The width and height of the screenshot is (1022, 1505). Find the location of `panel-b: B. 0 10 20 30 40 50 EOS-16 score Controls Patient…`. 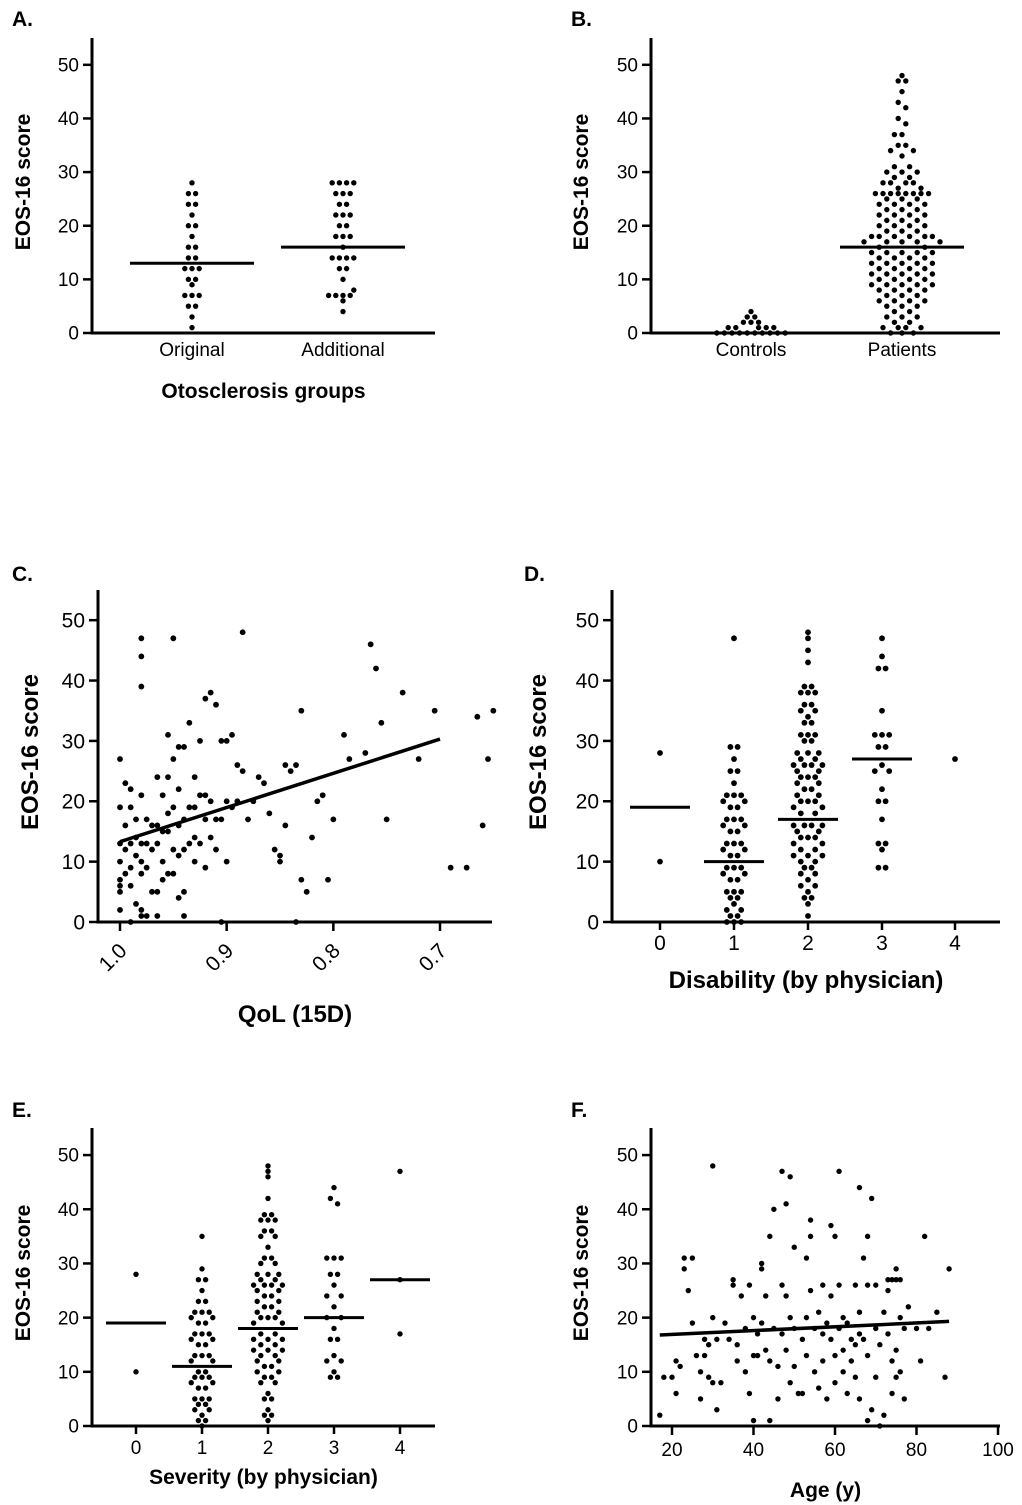

panel-b: B. 0 10 20 30 40 50 EOS-16 score Controls Patient… is located at coordinates (785, 184).